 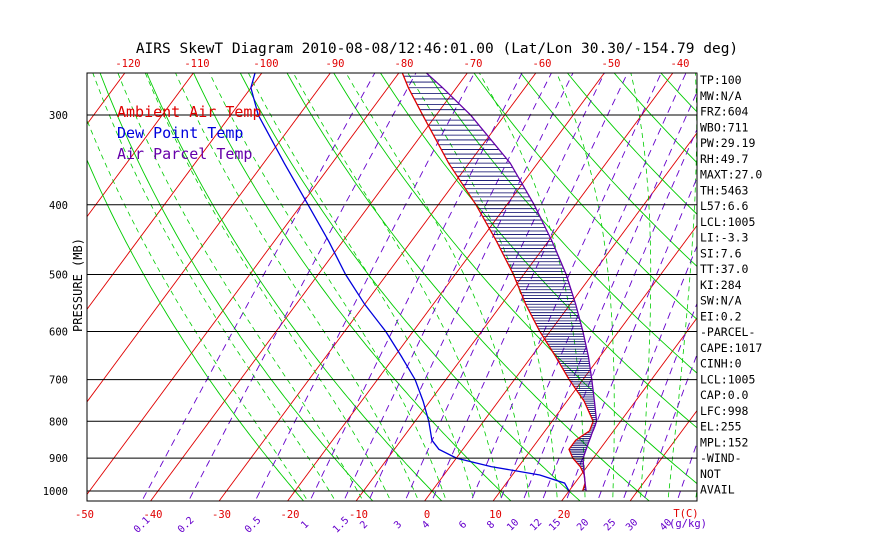 I want to click on bottom-temp-tick-label: -20, so click(x=290, y=515).